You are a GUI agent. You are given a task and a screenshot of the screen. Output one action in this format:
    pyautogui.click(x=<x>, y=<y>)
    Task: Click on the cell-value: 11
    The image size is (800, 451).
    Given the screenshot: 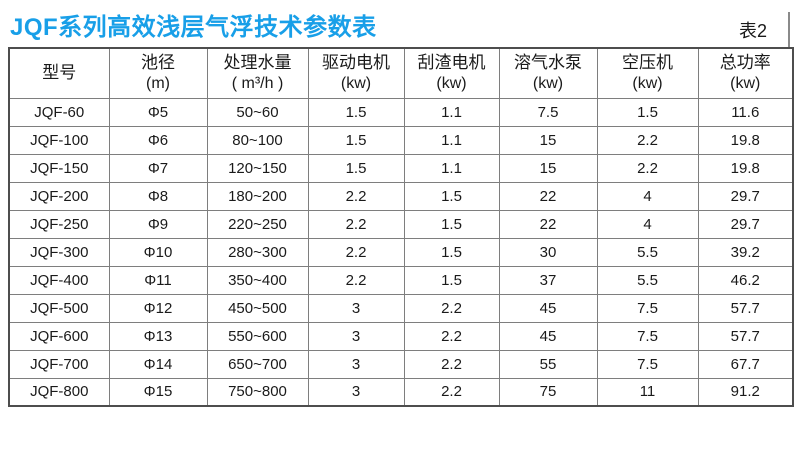 What is the action you would take?
    pyautogui.click(x=647, y=392)
    